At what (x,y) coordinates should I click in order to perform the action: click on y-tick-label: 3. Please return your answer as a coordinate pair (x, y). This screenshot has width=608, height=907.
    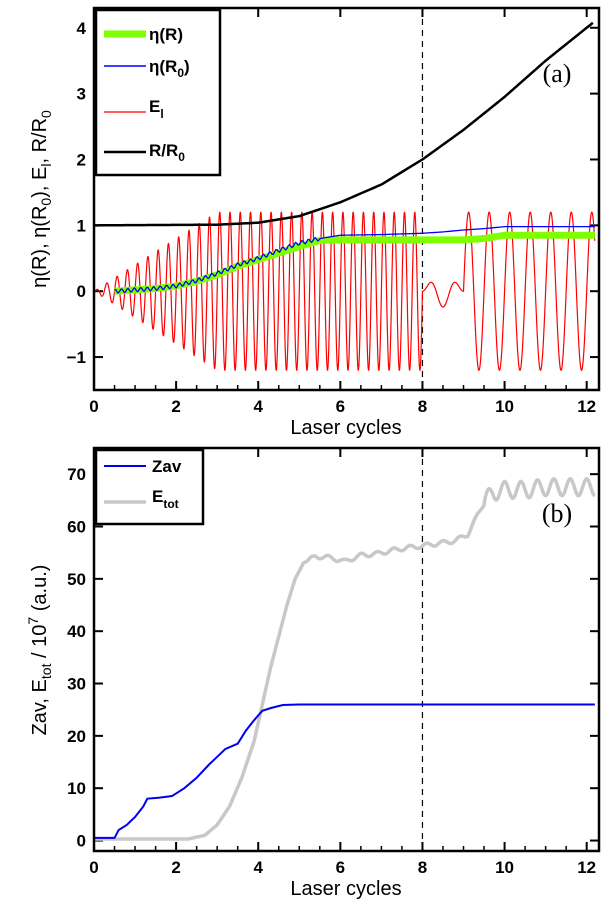
    Looking at the image, I should click on (81, 94).